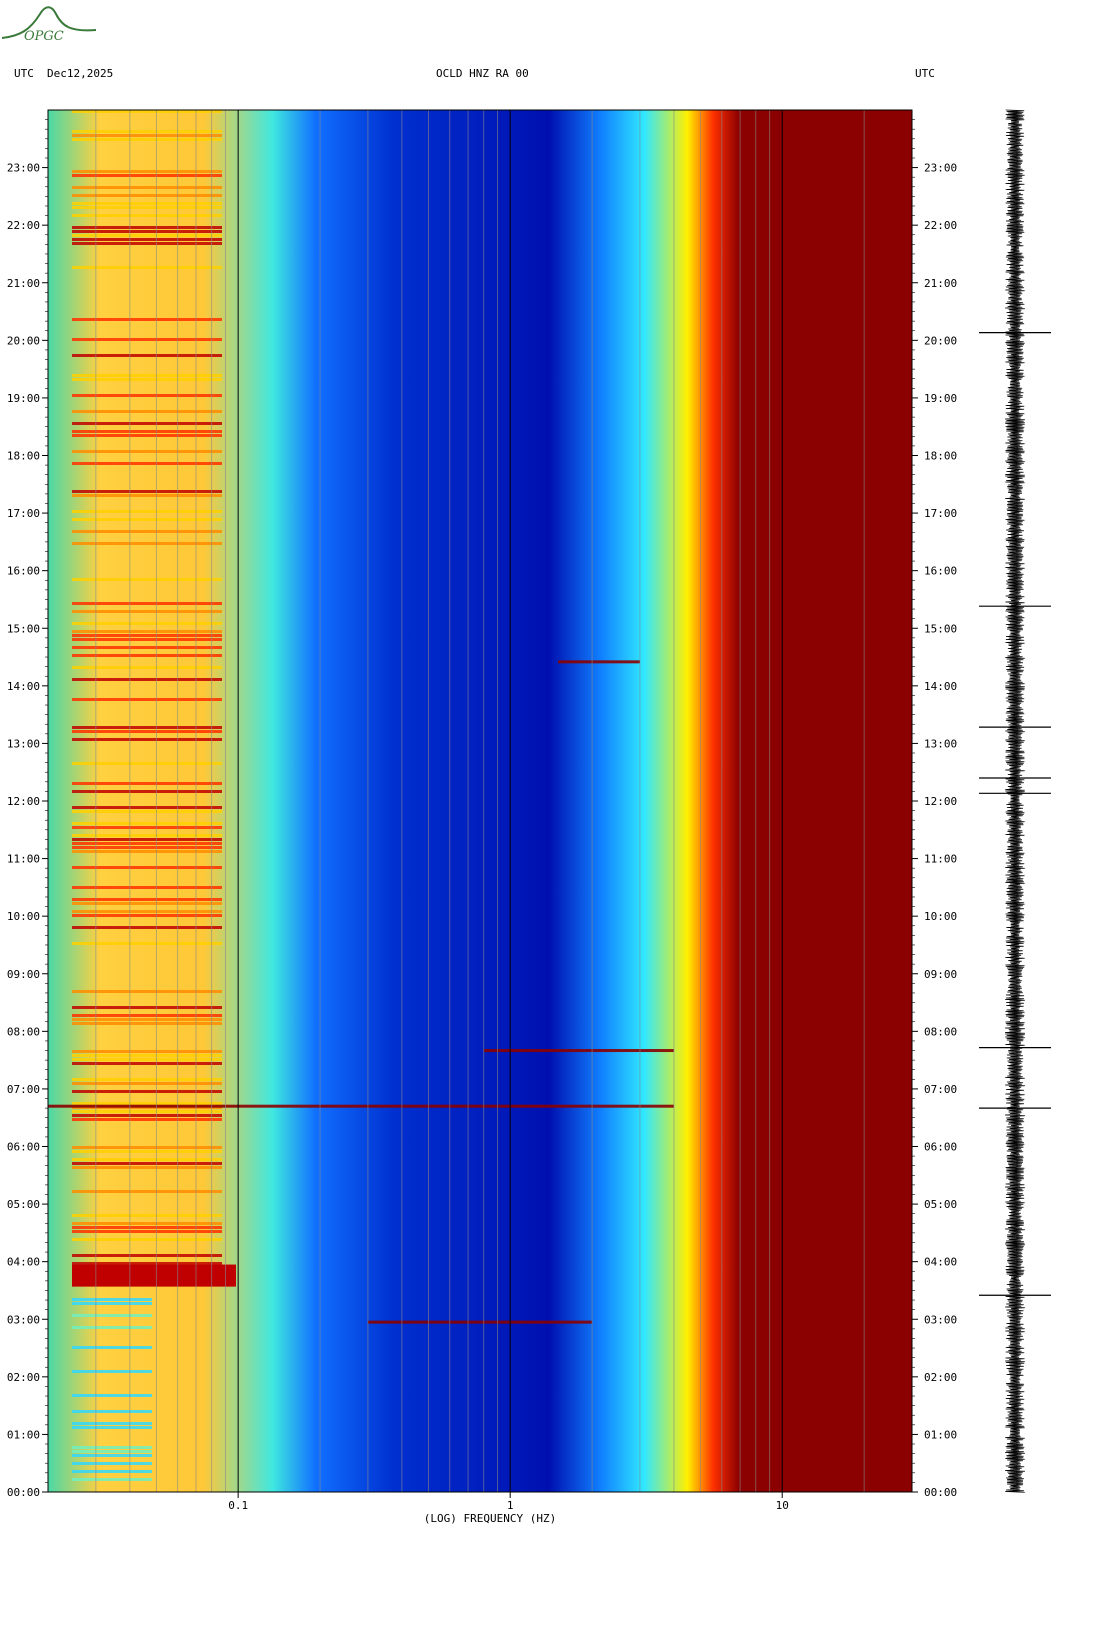 The width and height of the screenshot is (1102, 1634). What do you see at coordinates (940, 686) in the screenshot?
I see `y-tick-label-right: 14:00` at bounding box center [940, 686].